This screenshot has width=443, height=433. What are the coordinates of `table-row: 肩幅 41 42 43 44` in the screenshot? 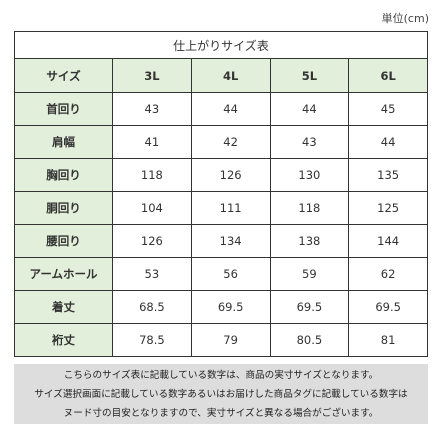 It's located at (221, 142).